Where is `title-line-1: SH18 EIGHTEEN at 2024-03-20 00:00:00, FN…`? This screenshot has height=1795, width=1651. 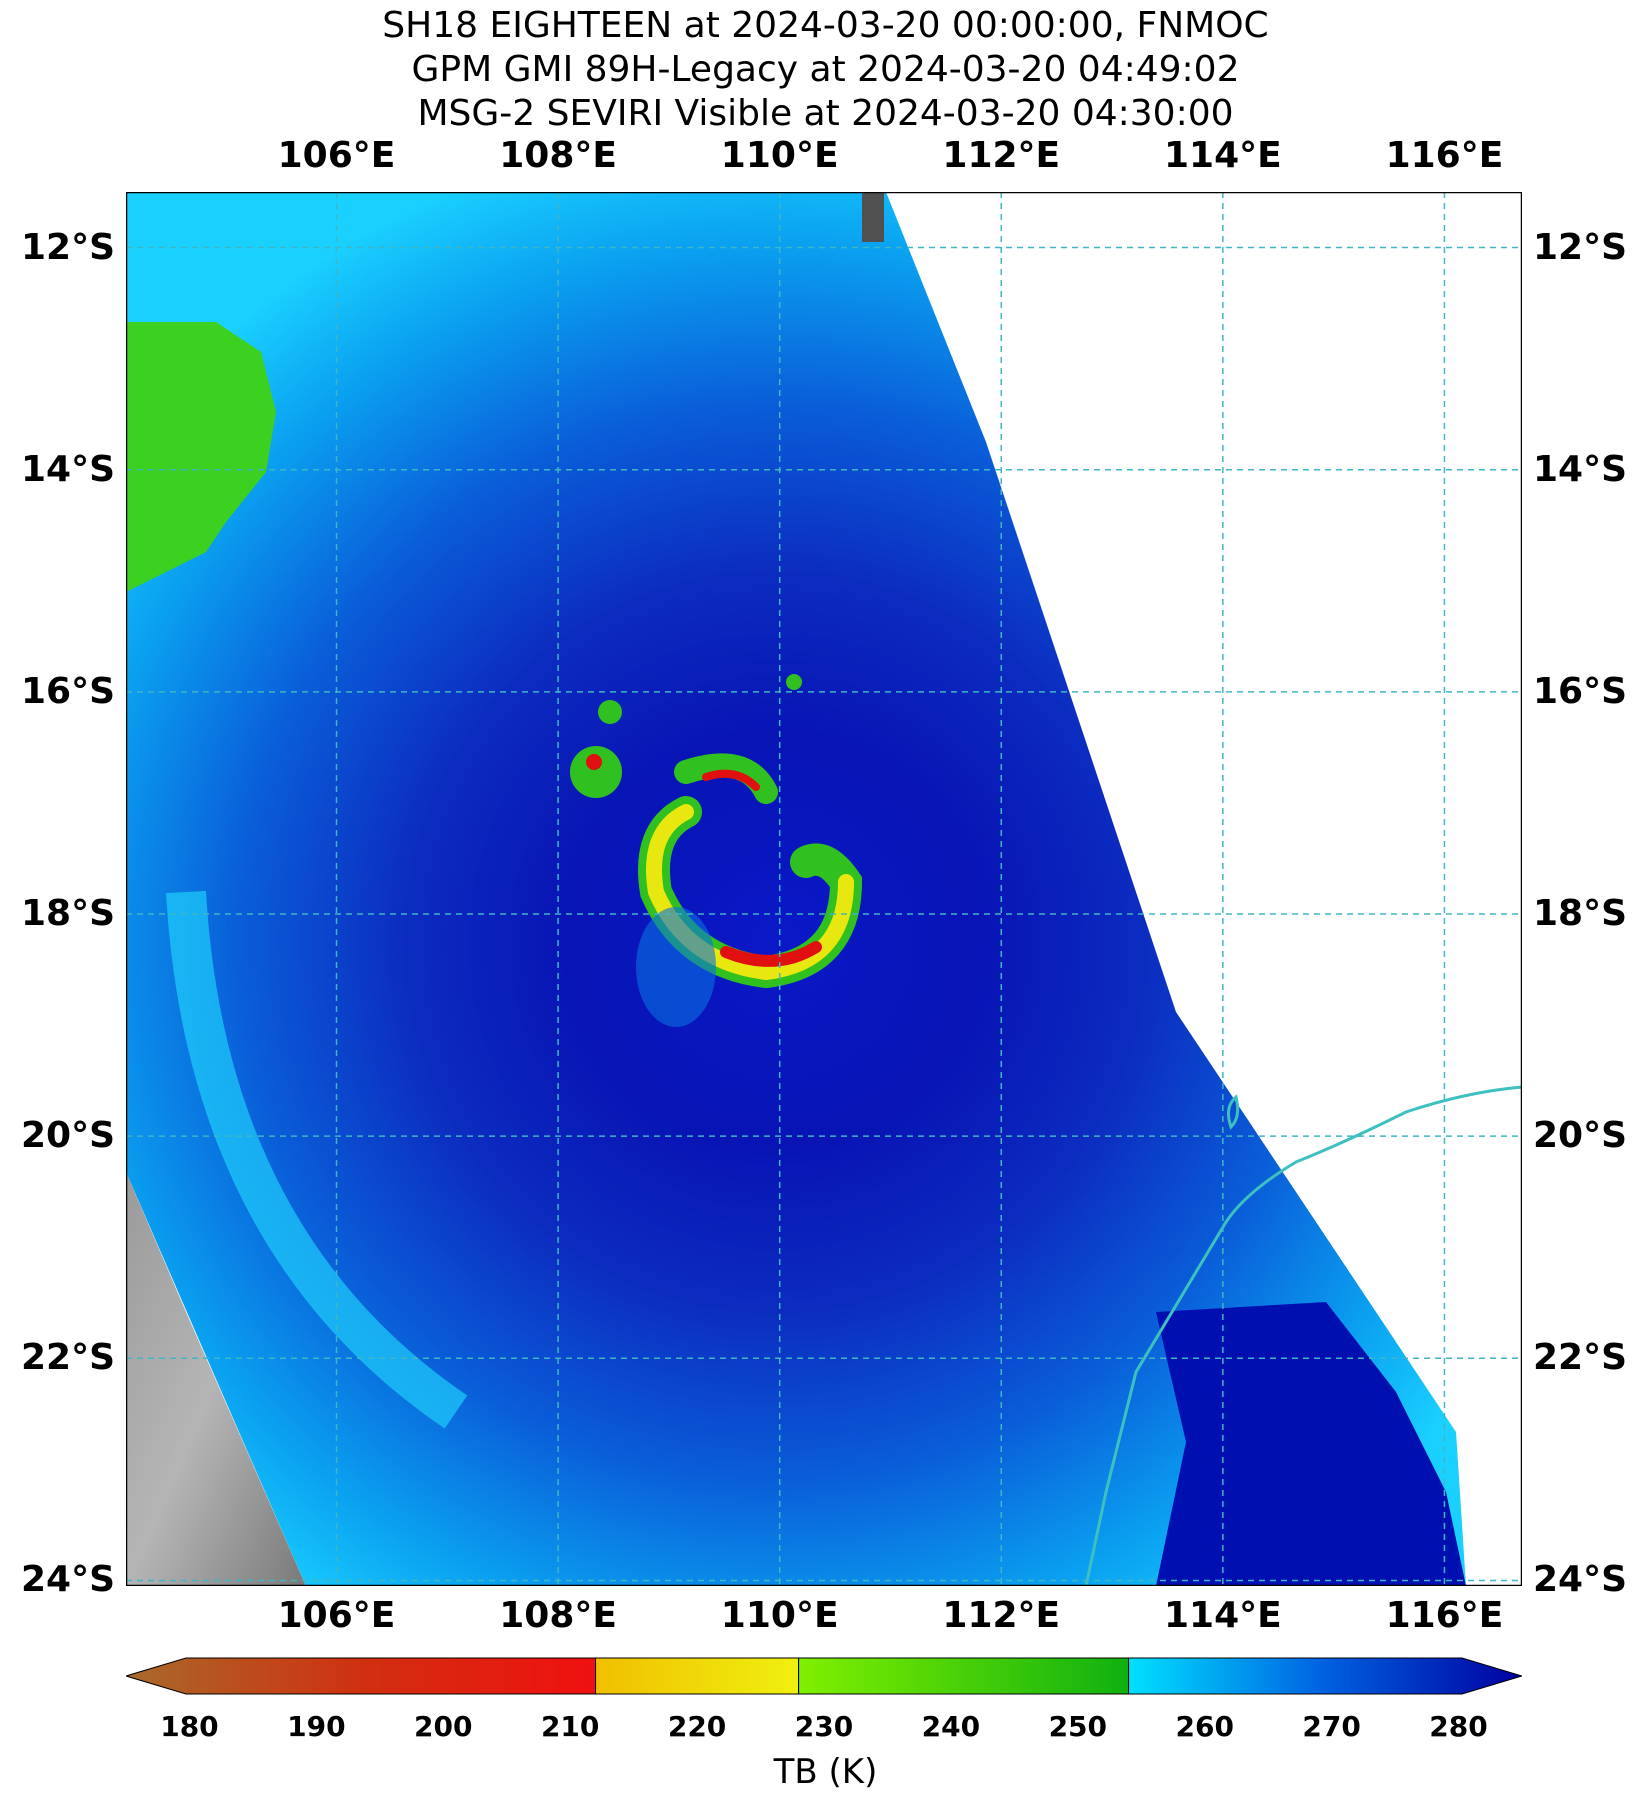
title-line-1: SH18 EIGHTEEN at 2024-03-20 00:00:00, FN… is located at coordinates (825, 25).